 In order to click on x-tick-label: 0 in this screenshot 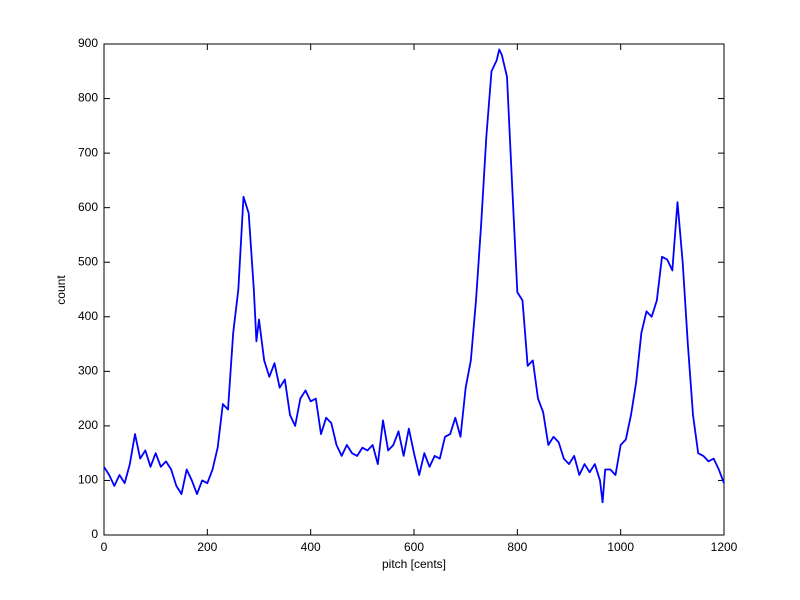, I will do `click(104, 547)`.